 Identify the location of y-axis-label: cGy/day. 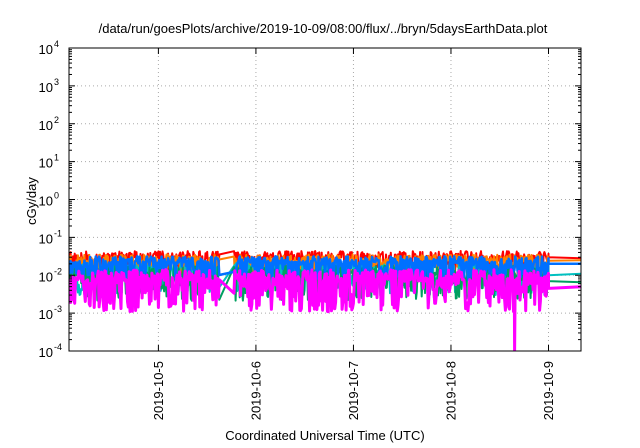
(31, 201).